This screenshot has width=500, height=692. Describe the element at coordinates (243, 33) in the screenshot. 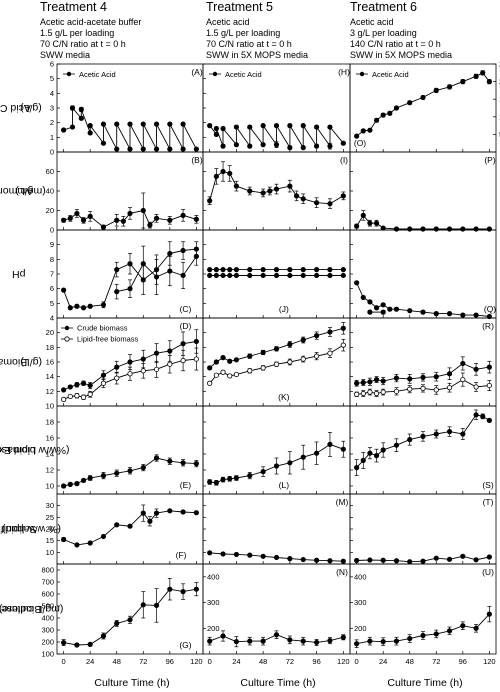

I see `condition-line: 1.5 g/L per loading` at that location.